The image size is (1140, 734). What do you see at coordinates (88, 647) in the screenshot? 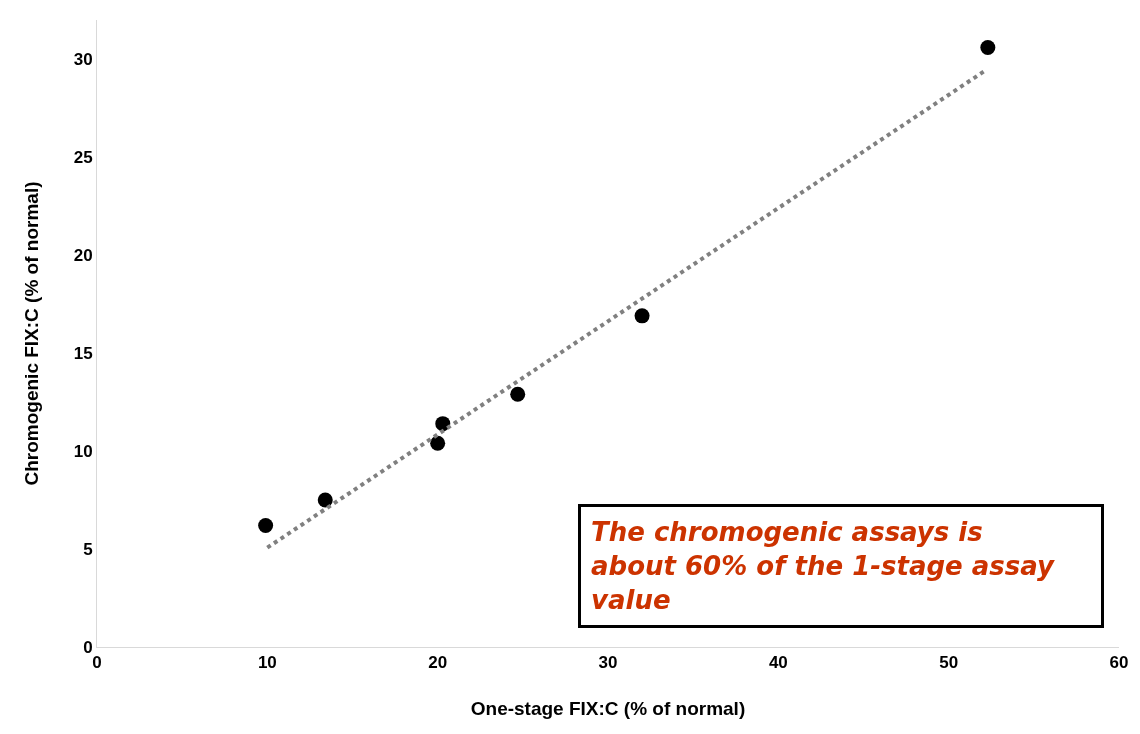
I see `y-tick-label: 0` at bounding box center [88, 647].